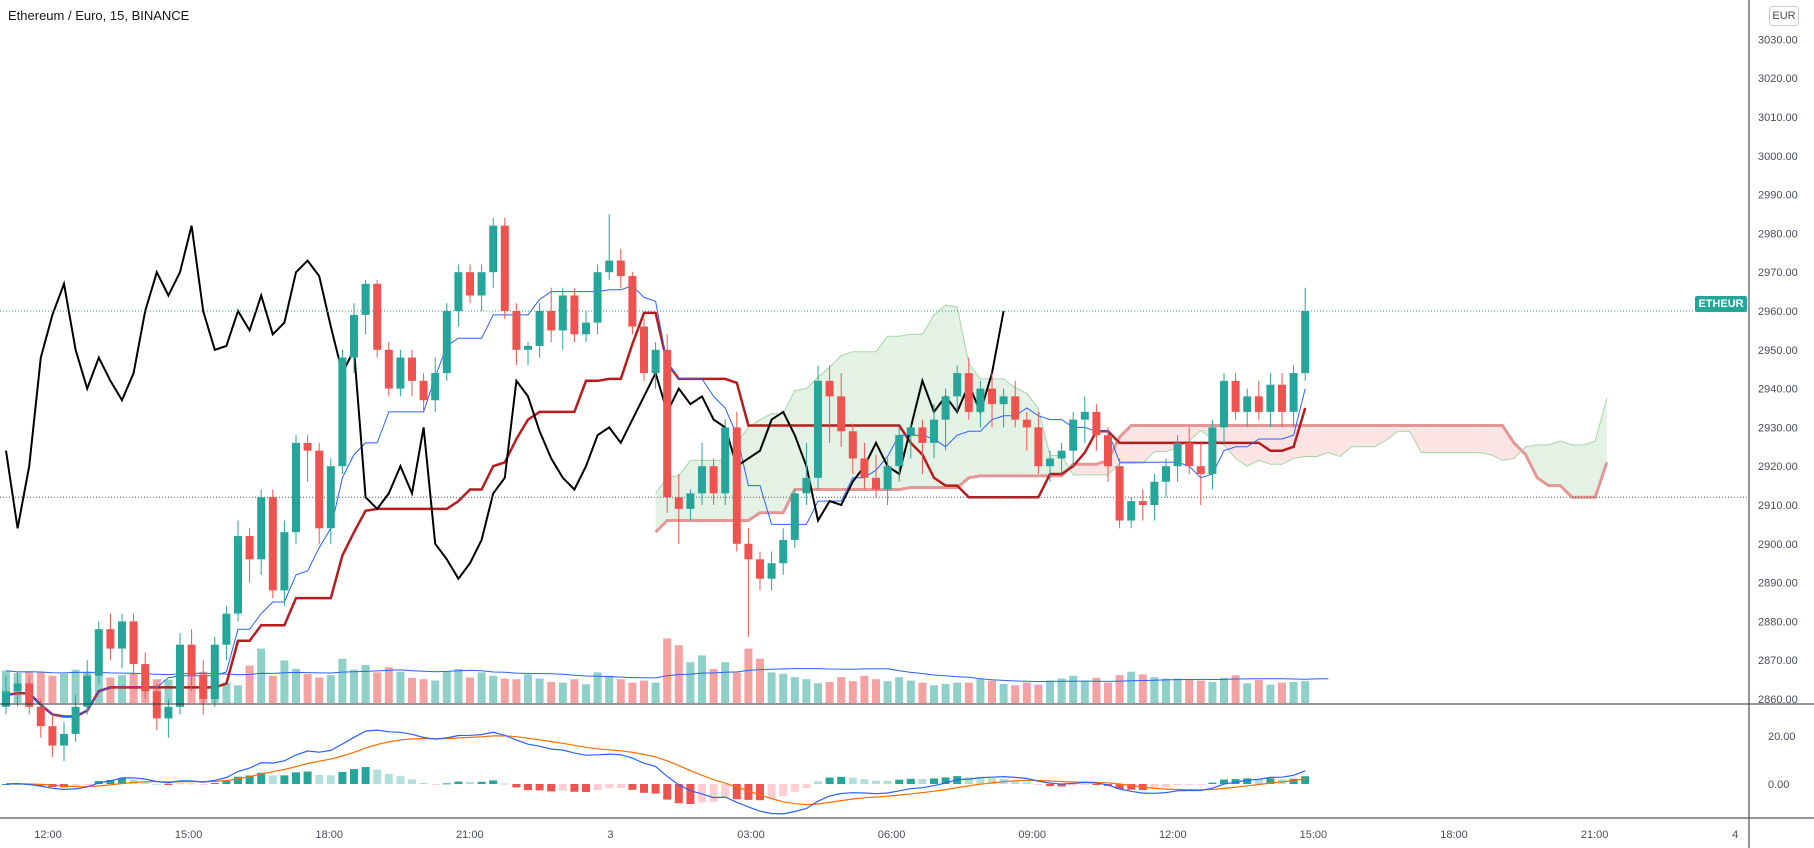 This screenshot has height=848, width=1814. I want to click on macd-pane, so click(907, 759).